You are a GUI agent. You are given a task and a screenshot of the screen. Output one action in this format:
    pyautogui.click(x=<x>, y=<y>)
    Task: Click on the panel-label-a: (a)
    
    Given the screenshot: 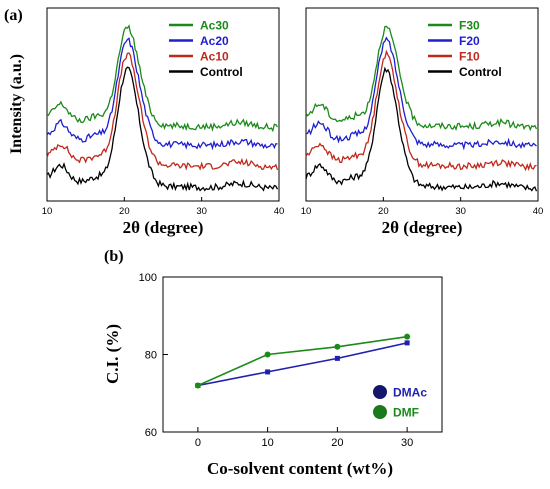 What is the action you would take?
    pyautogui.click(x=13, y=15)
    